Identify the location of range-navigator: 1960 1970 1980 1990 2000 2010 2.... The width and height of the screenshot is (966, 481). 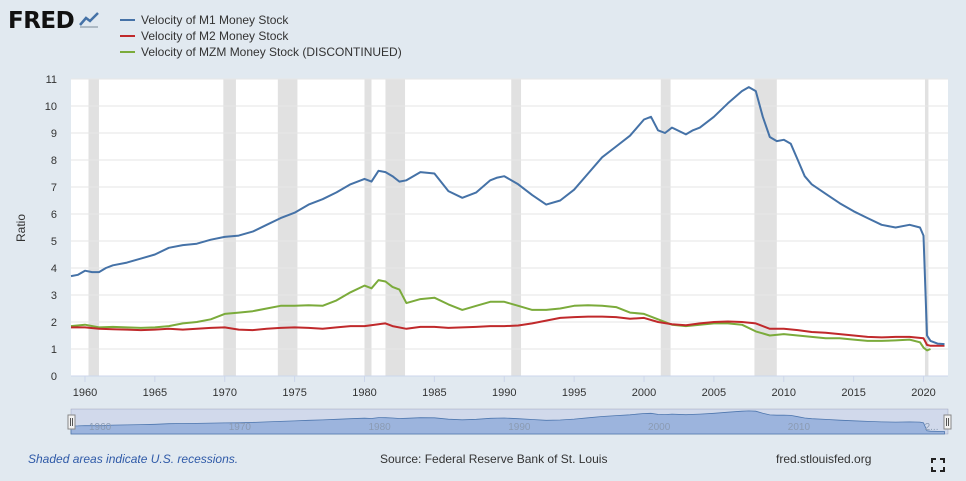
(509, 421).